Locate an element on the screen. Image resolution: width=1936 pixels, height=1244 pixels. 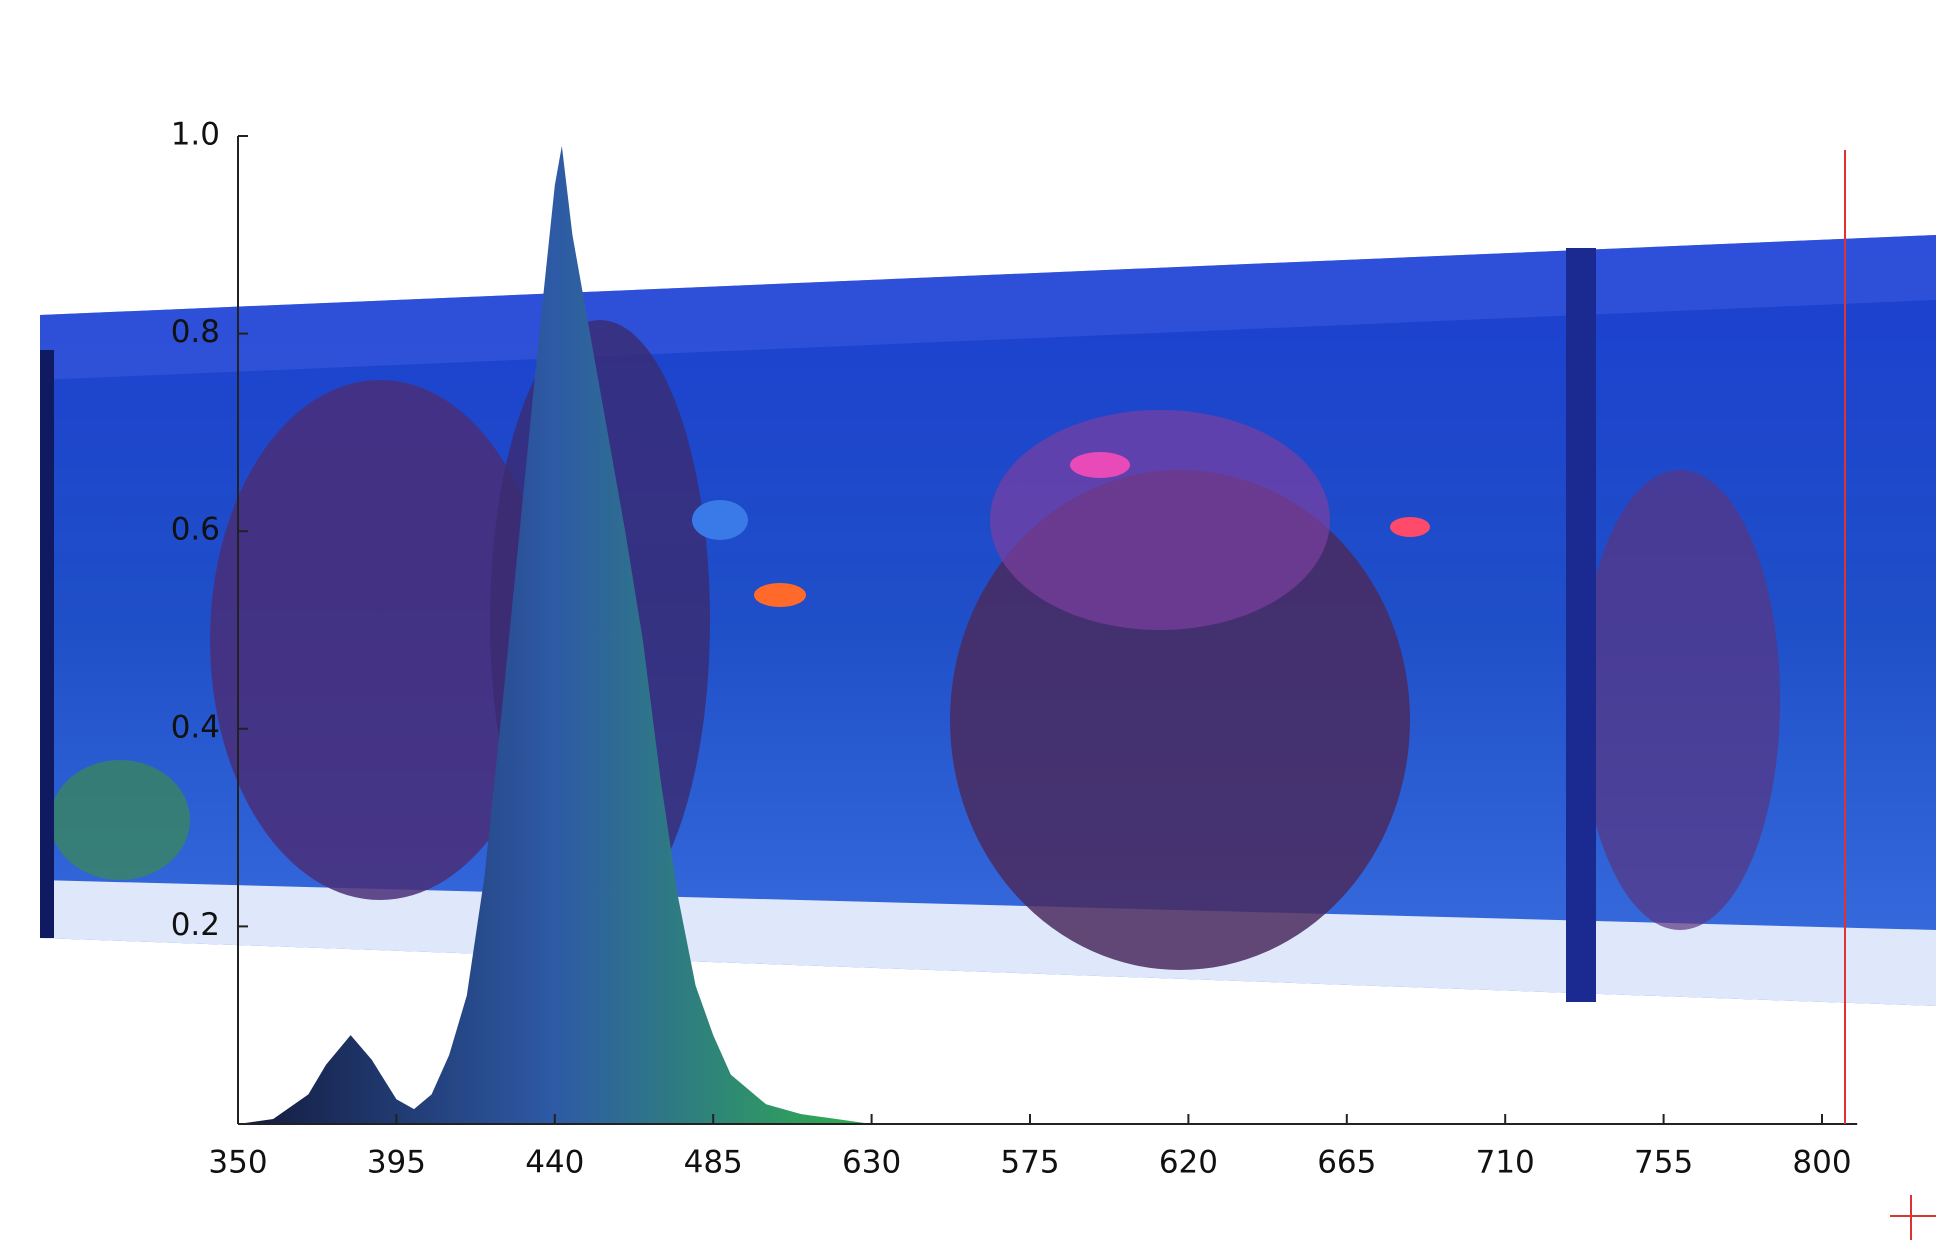
y-tick-label: 1.0 is located at coordinates (195, 135).